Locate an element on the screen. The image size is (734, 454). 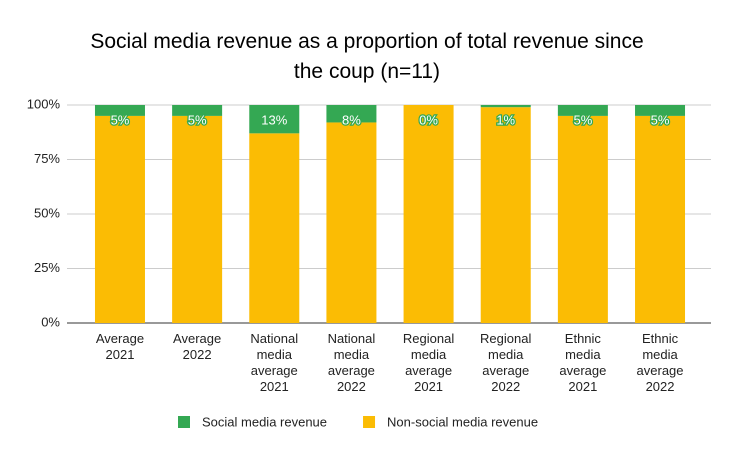
y-tick-label: 25% is located at coordinates (47, 267).